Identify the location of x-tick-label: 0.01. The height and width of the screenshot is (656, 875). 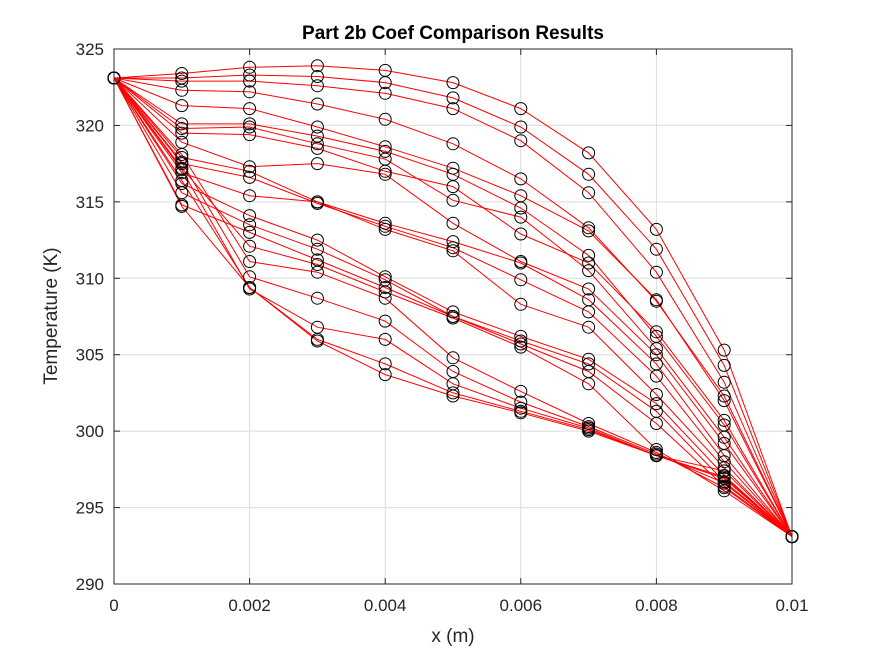
(791, 605).